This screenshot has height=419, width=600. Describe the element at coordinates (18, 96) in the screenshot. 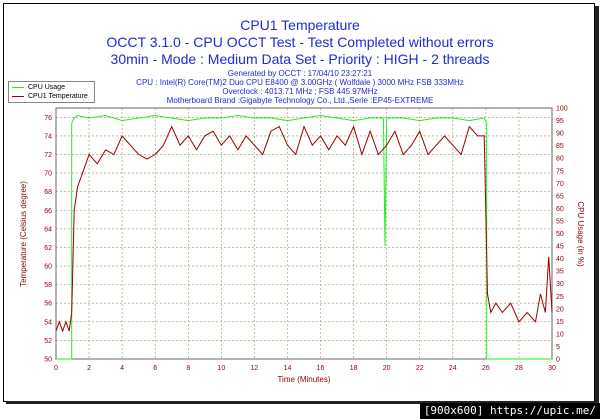

I see `legend-swatch-cpu-temp` at that location.